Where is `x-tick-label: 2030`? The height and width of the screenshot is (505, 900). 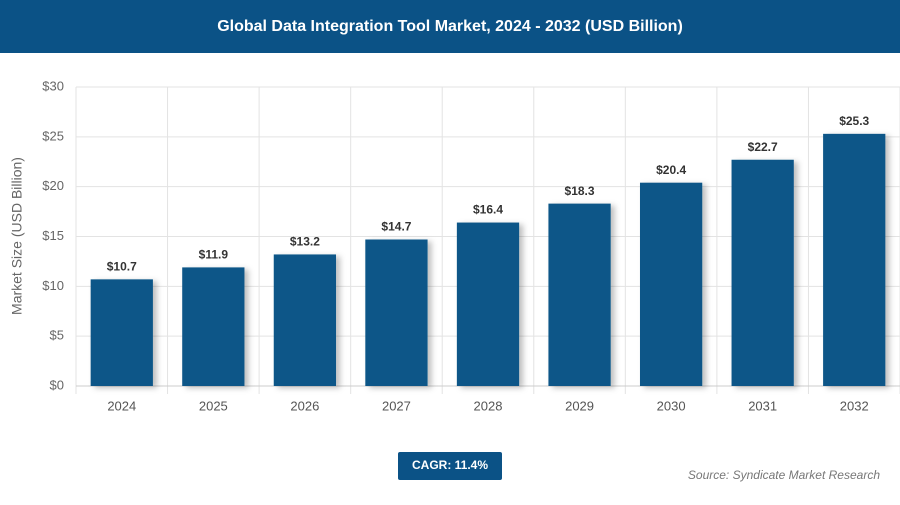
x-tick-label: 2030 is located at coordinates (671, 405).